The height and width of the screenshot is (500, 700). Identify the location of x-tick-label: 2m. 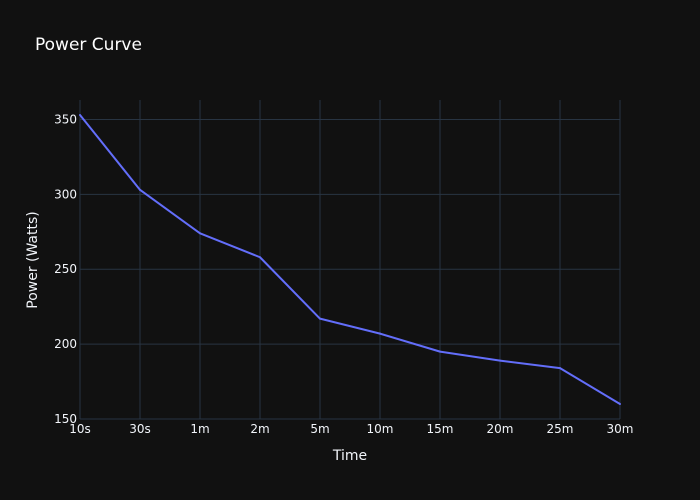
(259, 429).